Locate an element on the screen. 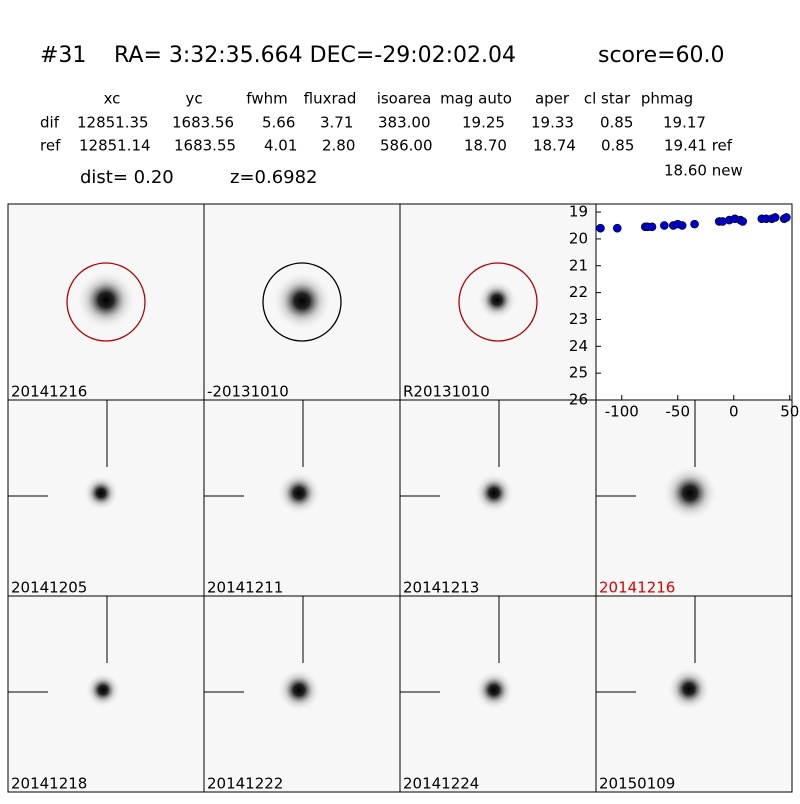 The height and width of the screenshot is (804, 800). table-cell: 19.41 ref is located at coordinates (698, 146).